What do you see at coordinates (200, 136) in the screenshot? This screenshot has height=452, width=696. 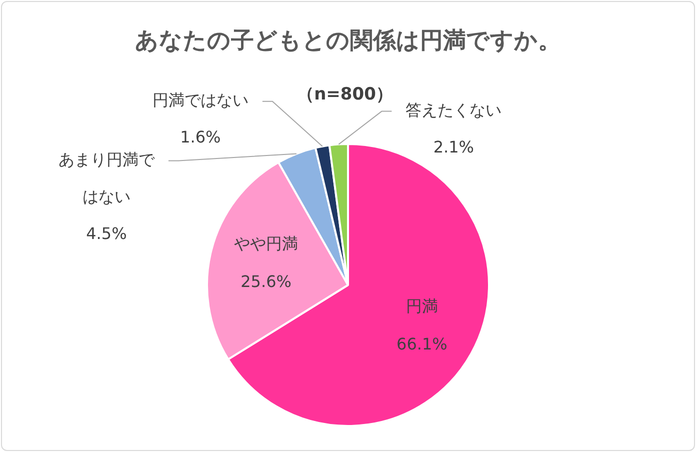 I see `data-label: 1.6%` at bounding box center [200, 136].